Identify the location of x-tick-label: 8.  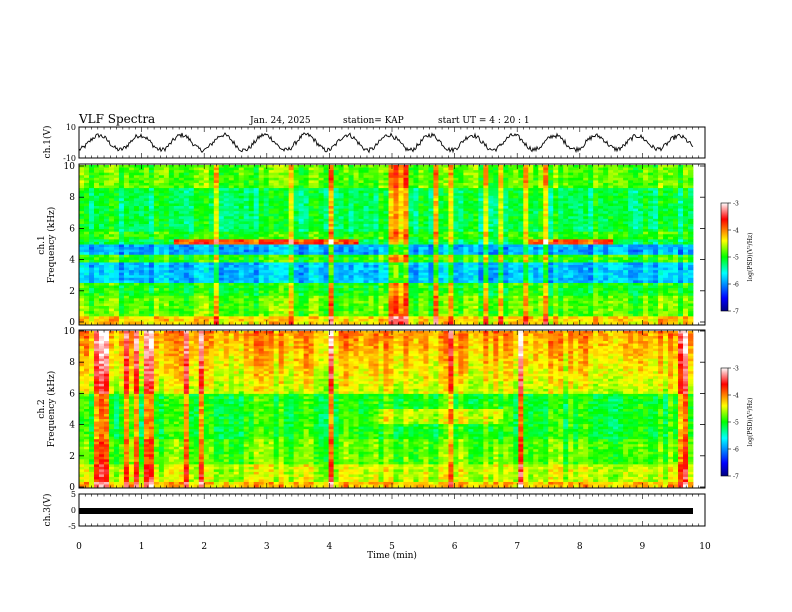
(580, 547).